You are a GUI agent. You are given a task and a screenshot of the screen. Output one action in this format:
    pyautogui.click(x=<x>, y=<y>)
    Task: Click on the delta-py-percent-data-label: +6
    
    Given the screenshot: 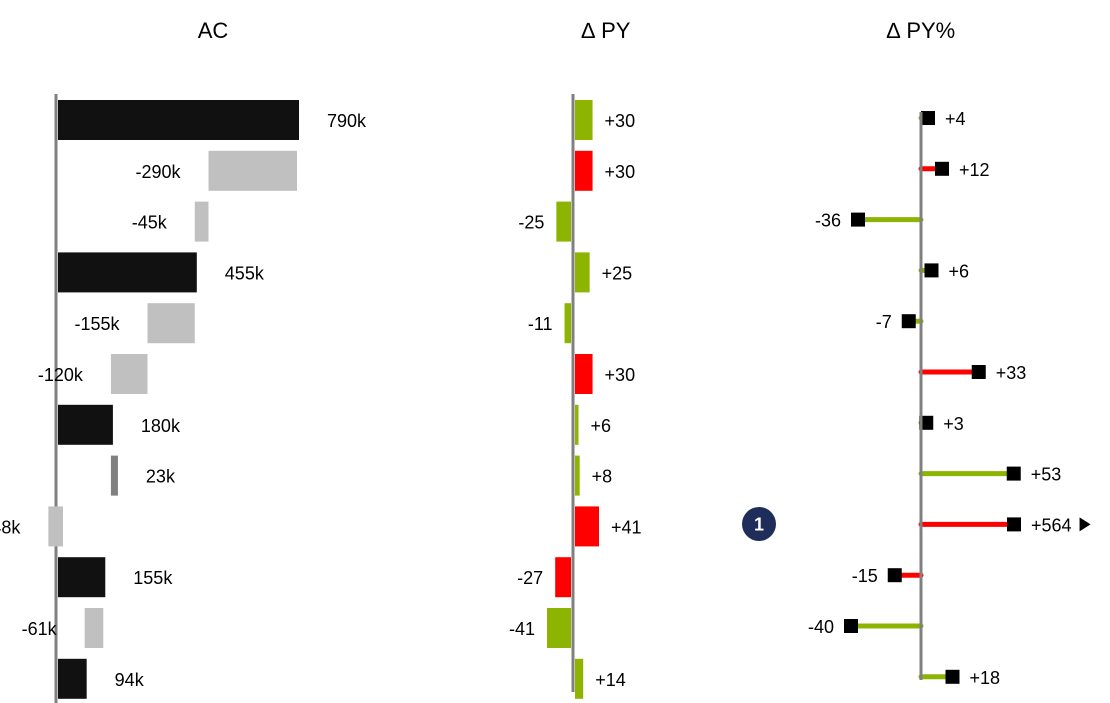 What is the action you would take?
    pyautogui.click(x=959, y=271)
    